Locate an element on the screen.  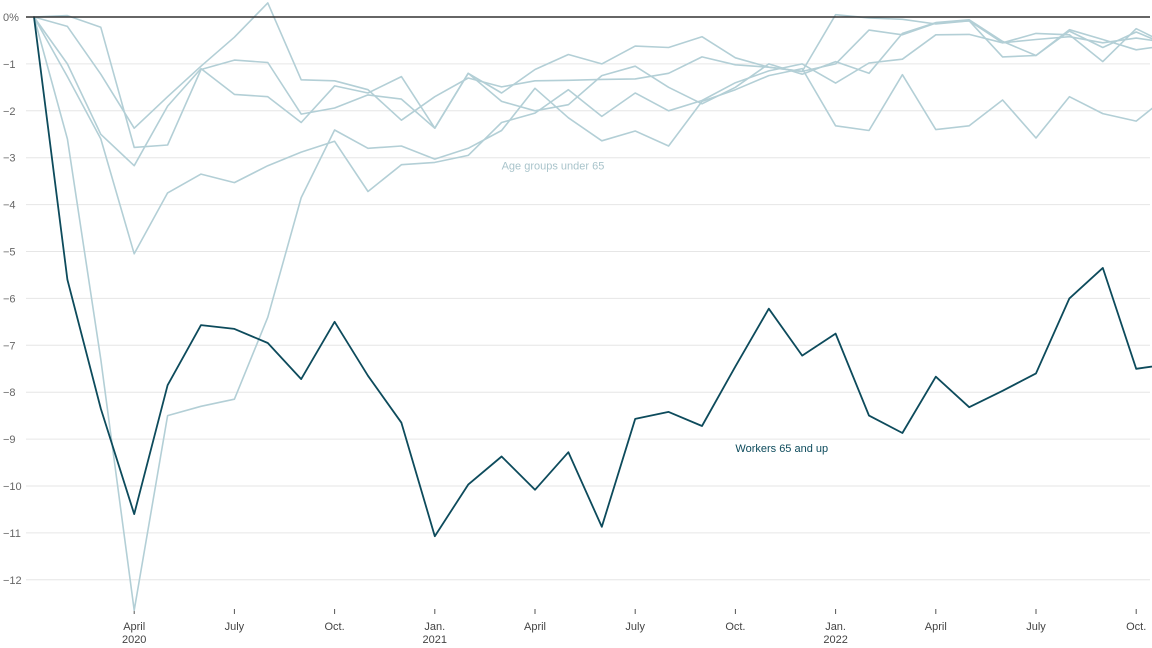
y-tick-label: −3 is located at coordinates (9, 159).